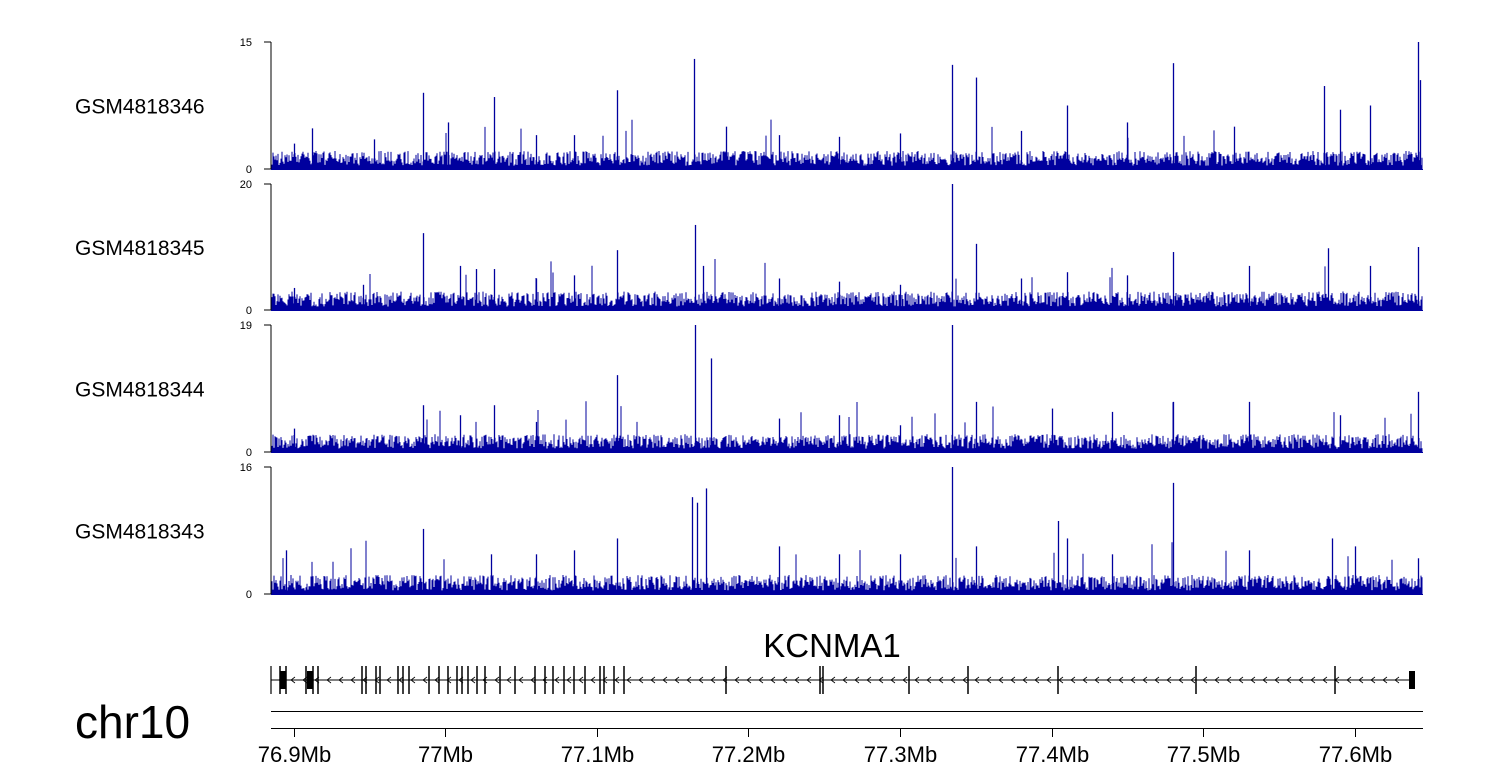 The image size is (1500, 780). Describe the element at coordinates (294, 754) in the screenshot. I see `x-tick-label: 76.9Mb` at that location.